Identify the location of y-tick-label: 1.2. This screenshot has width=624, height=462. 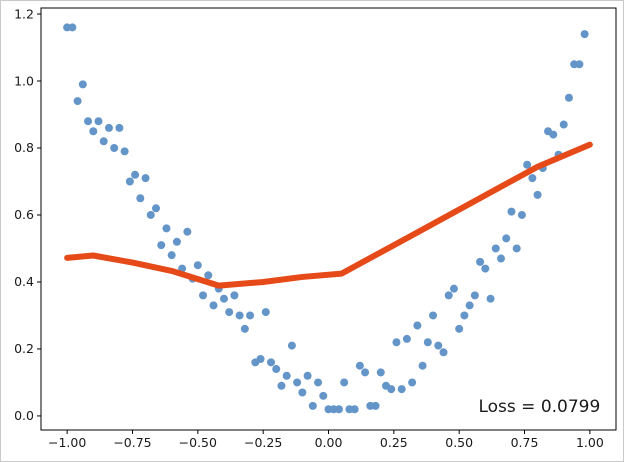
(24, 13).